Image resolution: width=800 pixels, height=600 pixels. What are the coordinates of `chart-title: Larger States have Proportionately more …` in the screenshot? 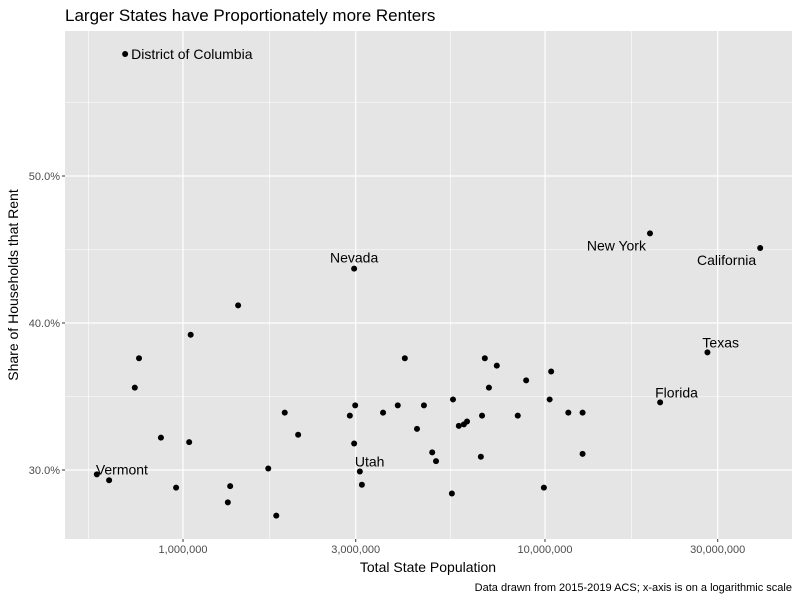 It's located at (250, 15).